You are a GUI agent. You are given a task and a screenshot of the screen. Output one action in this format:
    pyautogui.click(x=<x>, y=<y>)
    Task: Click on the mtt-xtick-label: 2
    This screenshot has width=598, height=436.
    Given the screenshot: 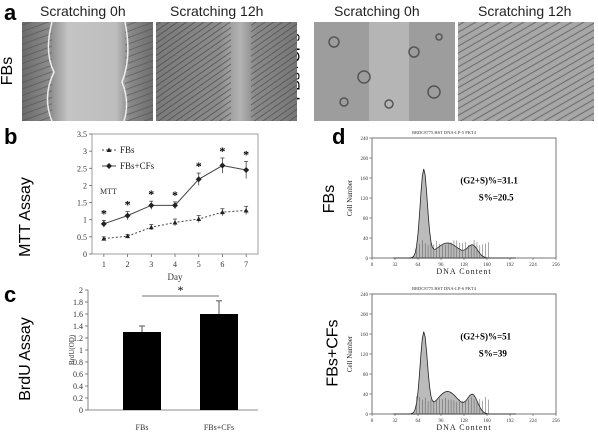 What is the action you would take?
    pyautogui.click(x=128, y=264)
    